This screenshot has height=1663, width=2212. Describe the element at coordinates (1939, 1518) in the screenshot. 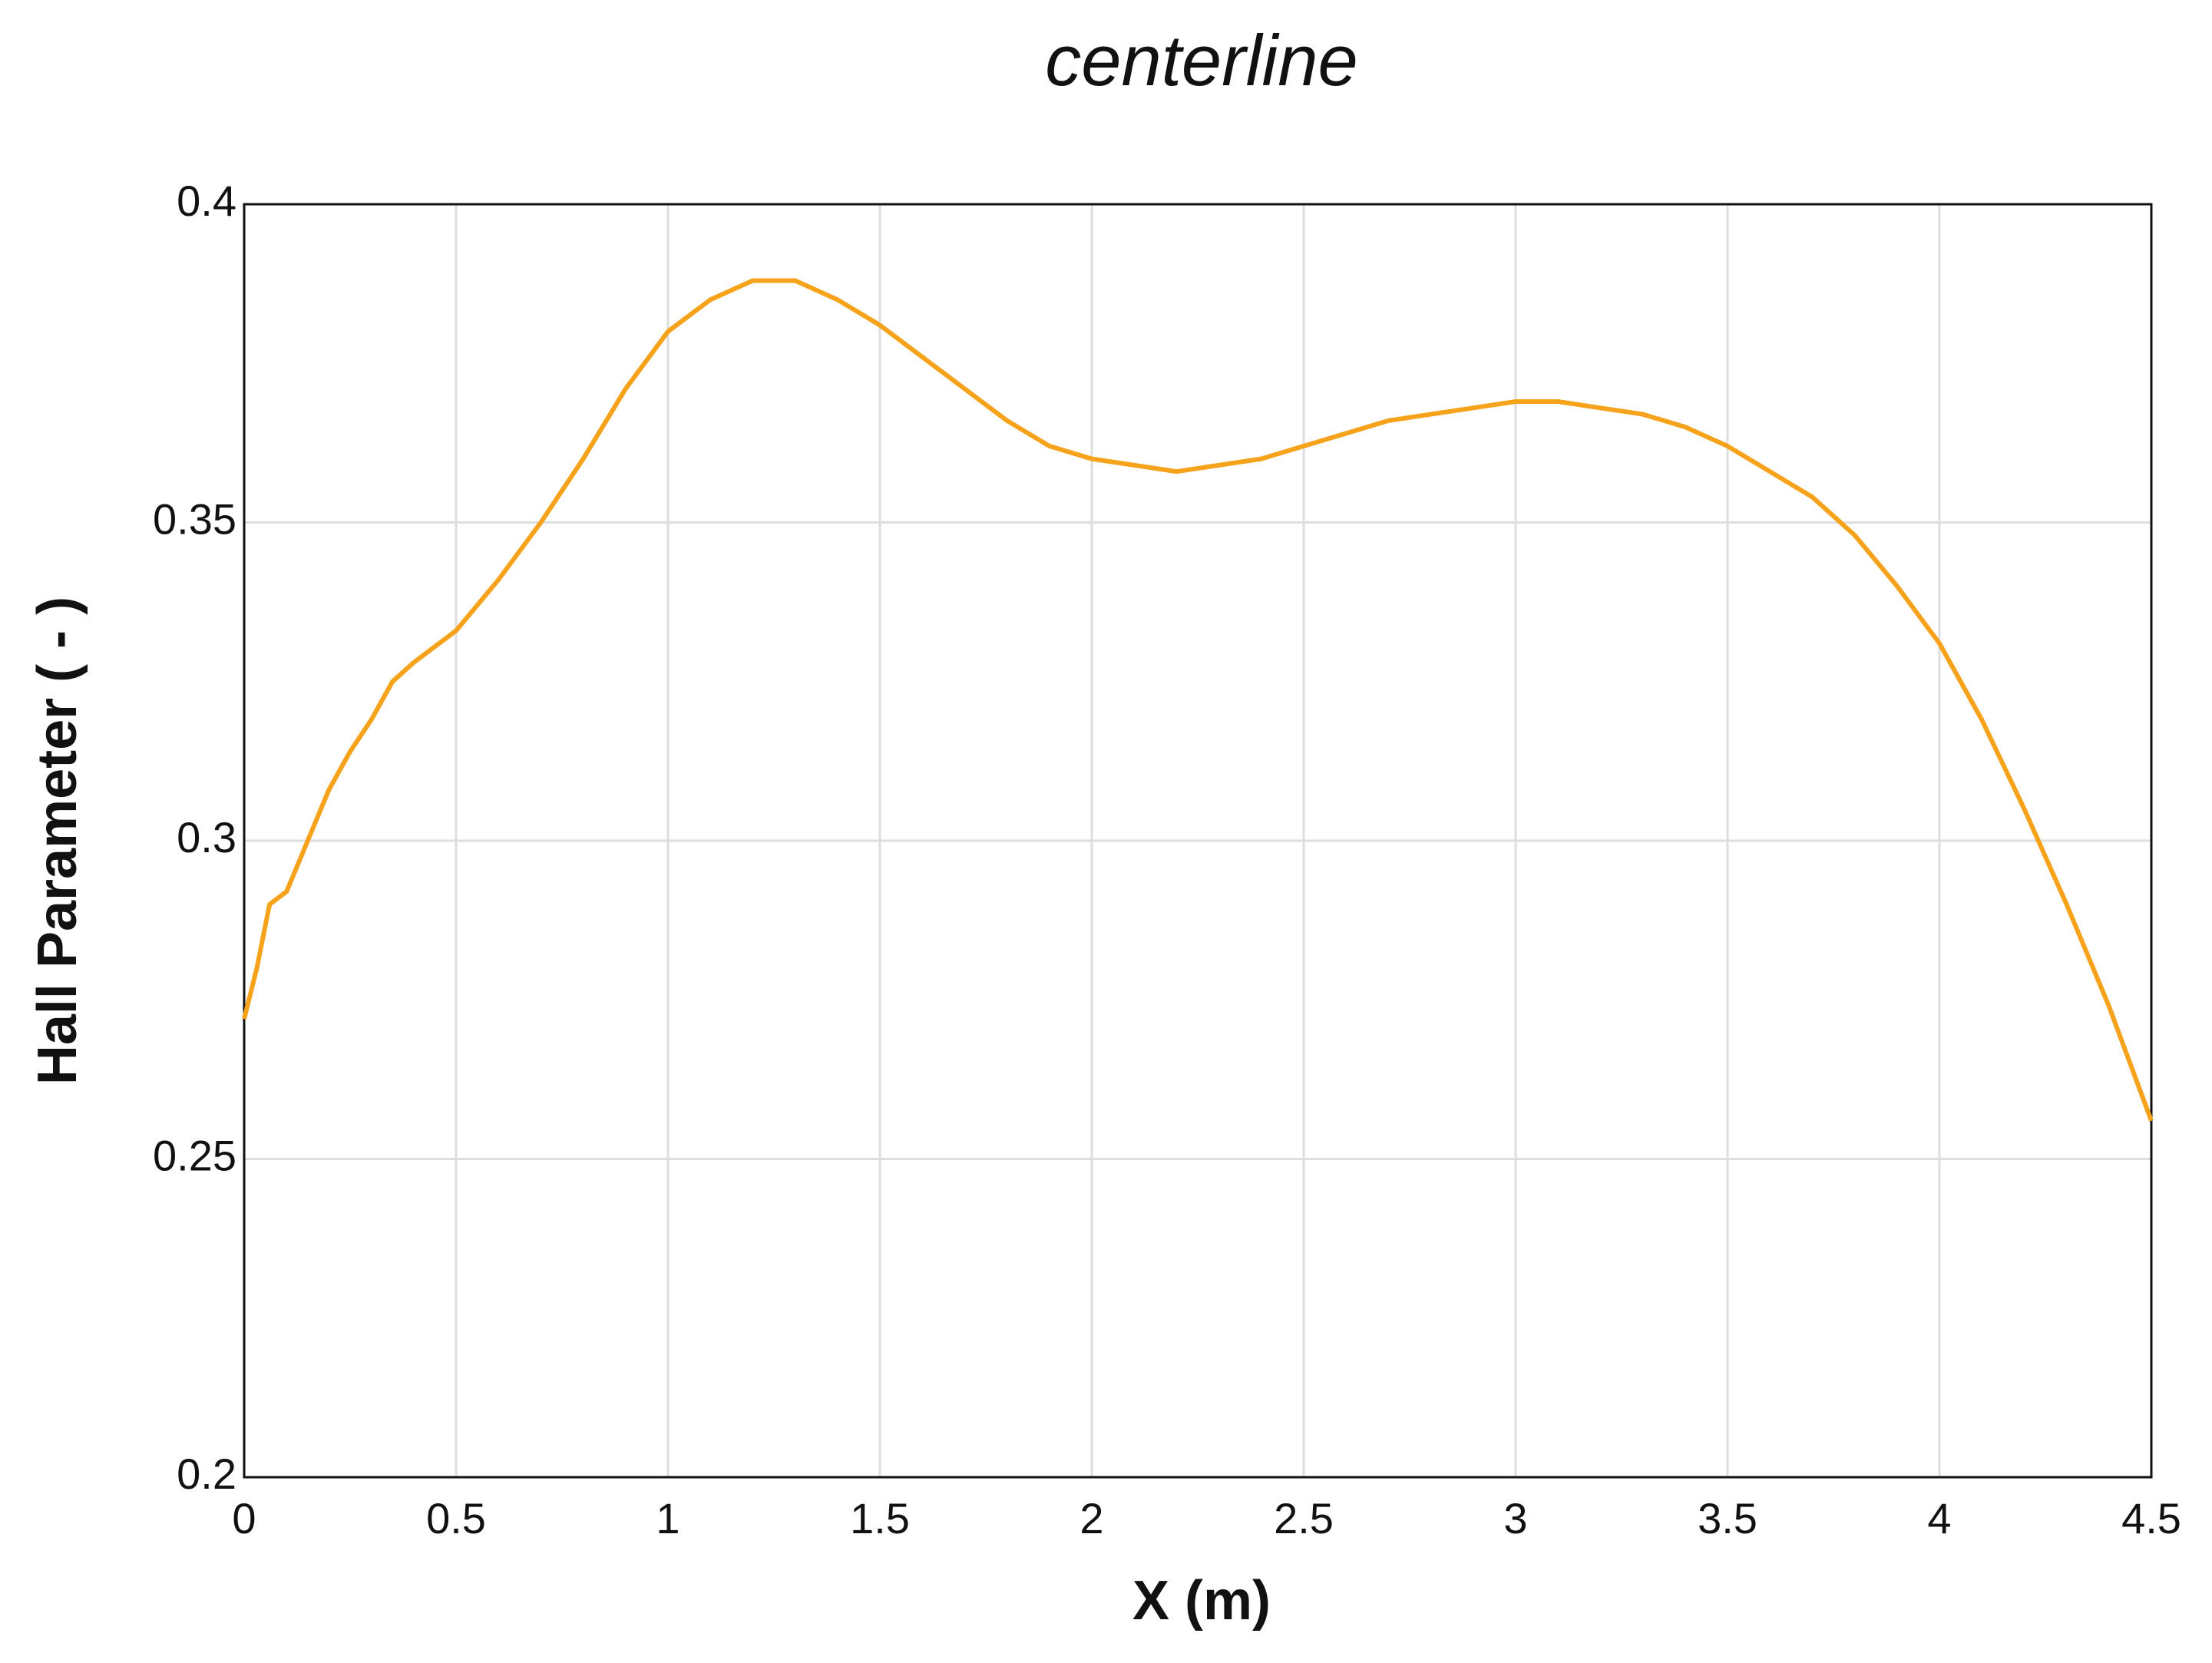

I see `x-tick-label: 4` at that location.